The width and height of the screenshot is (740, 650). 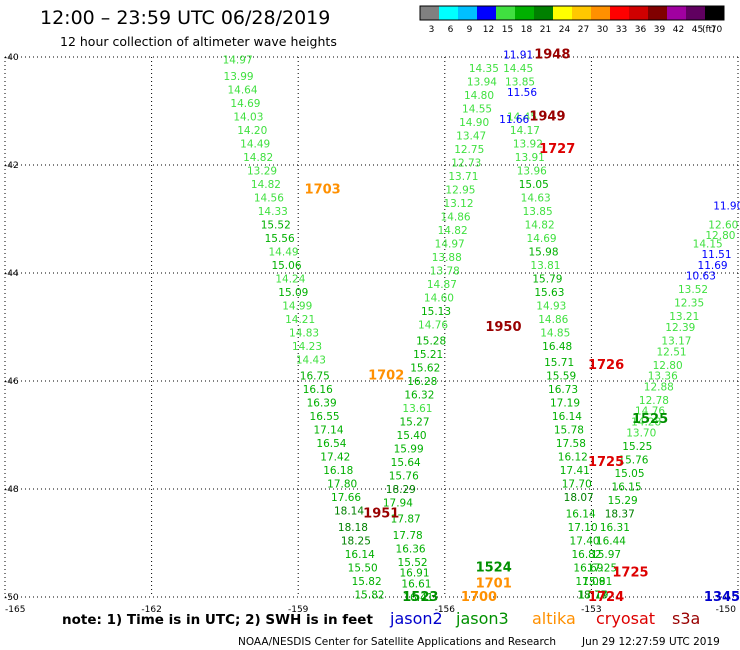 What do you see at coordinates (331, 444) in the screenshot?
I see `swh-value: 16.54` at bounding box center [331, 444].